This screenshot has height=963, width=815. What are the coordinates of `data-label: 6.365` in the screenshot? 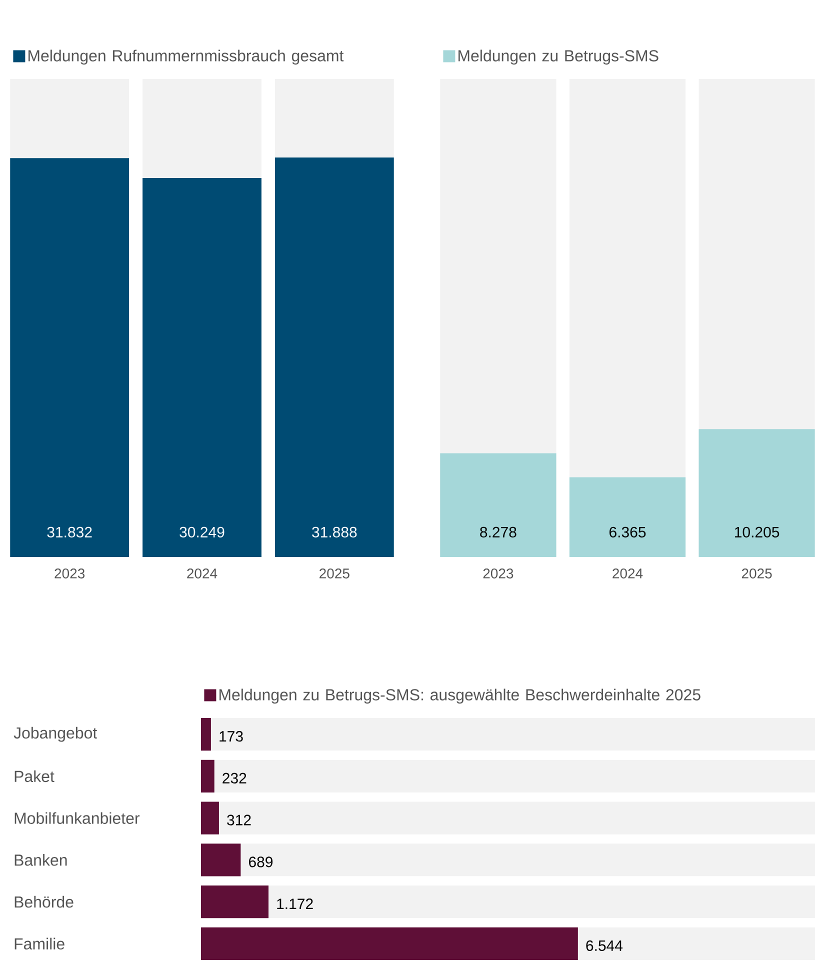 It's located at (628, 532).